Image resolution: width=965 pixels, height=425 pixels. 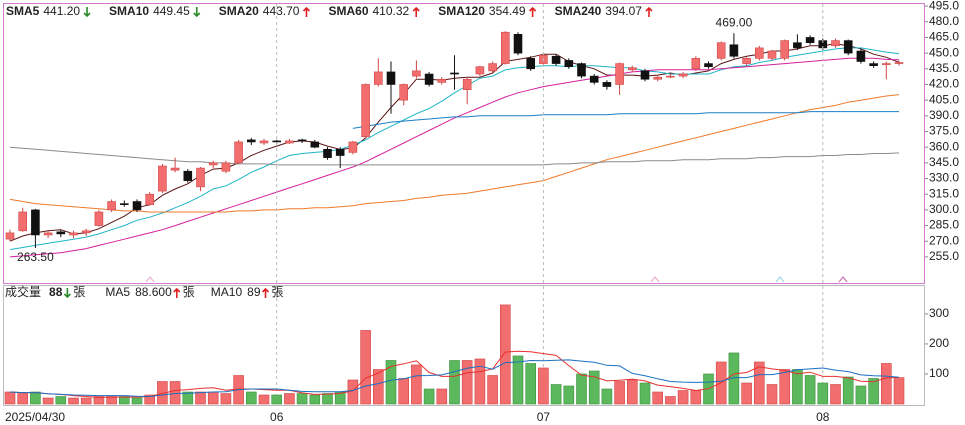 What do you see at coordinates (61, 11) in the screenshot?
I see `legend-value: 441.20` at bounding box center [61, 11].